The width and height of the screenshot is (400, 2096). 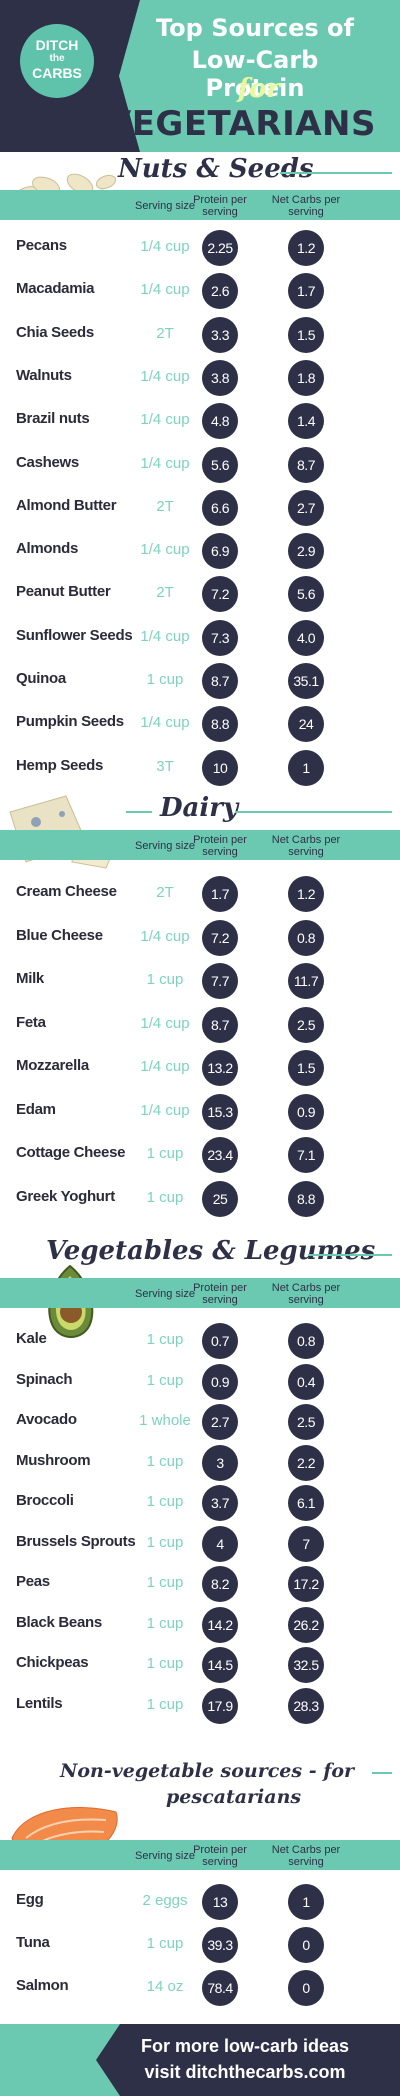 What do you see at coordinates (200, 550) in the screenshot?
I see `table-row: Almonds 1/4 cup 6.9 2.9` at bounding box center [200, 550].